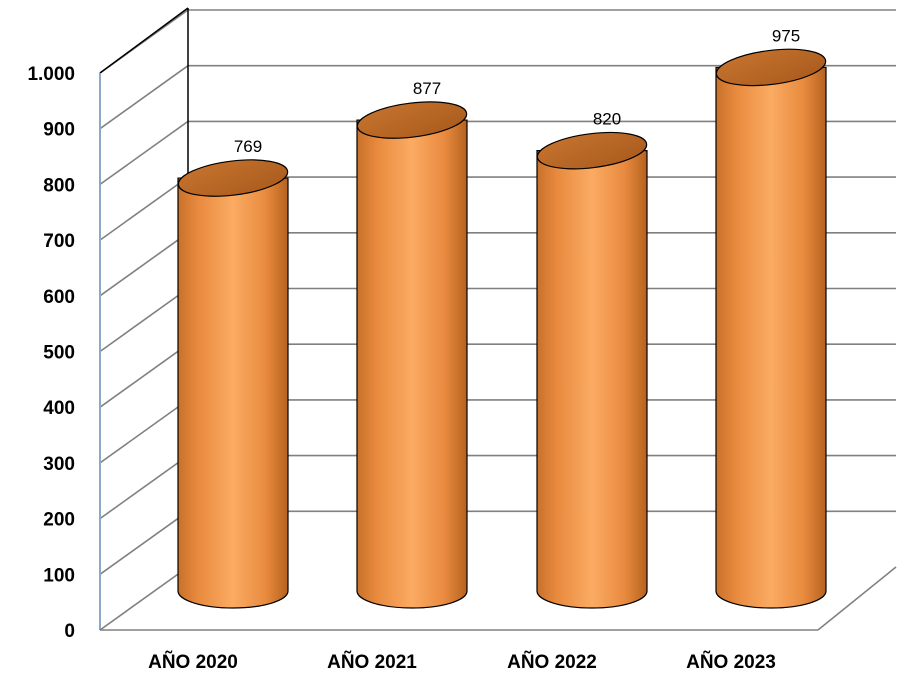 This screenshot has height=682, width=899. What do you see at coordinates (59, 297) in the screenshot?
I see `y-tick-label: 600` at bounding box center [59, 297].